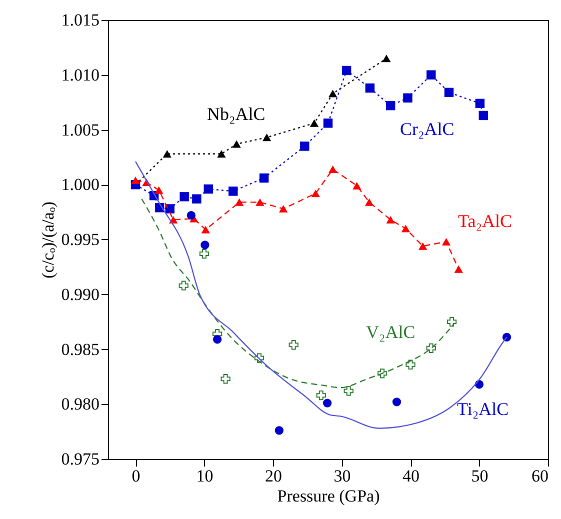  Describe the element at coordinates (80, 184) in the screenshot. I see `y-tick-label: 1.000` at that location.